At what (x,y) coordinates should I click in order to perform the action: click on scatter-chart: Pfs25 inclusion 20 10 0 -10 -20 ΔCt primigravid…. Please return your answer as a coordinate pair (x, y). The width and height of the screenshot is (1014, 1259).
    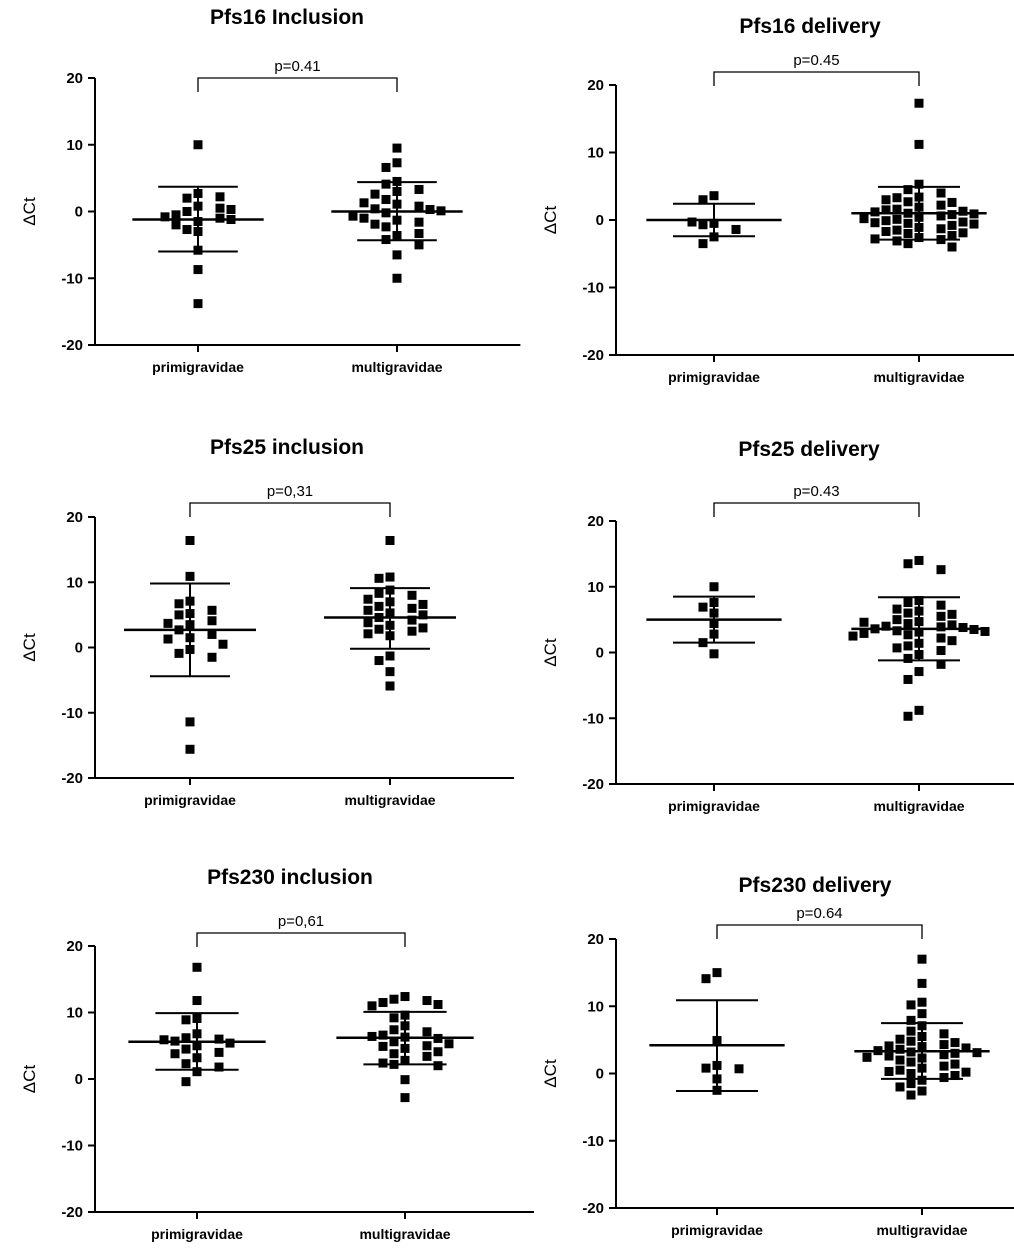
    Looking at the image, I should click on (267, 622).